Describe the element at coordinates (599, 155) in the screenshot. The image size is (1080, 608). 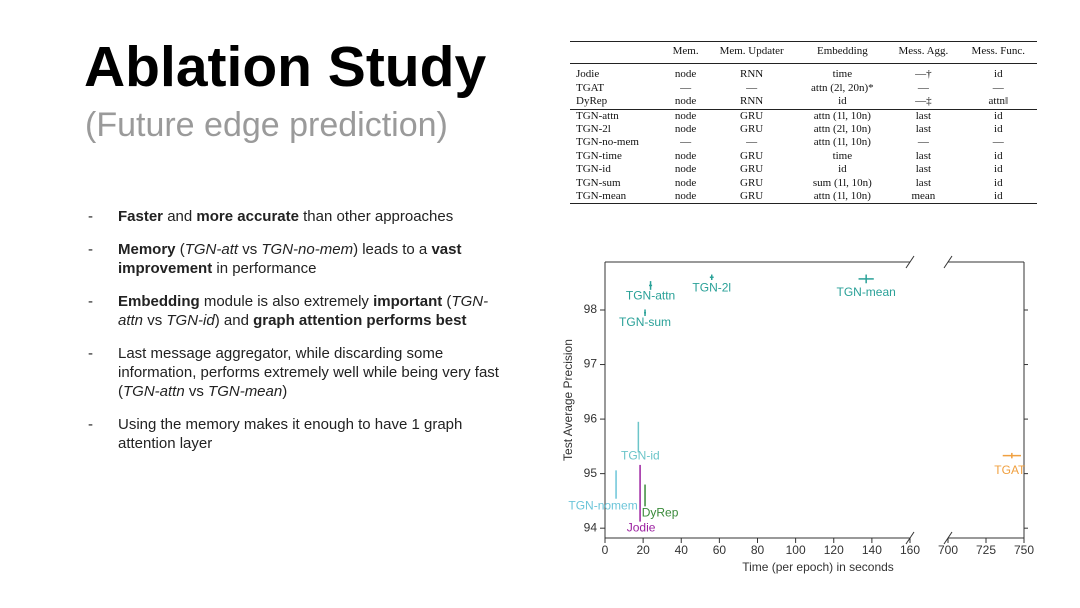
I see `table-cell: TGN-time` at that location.